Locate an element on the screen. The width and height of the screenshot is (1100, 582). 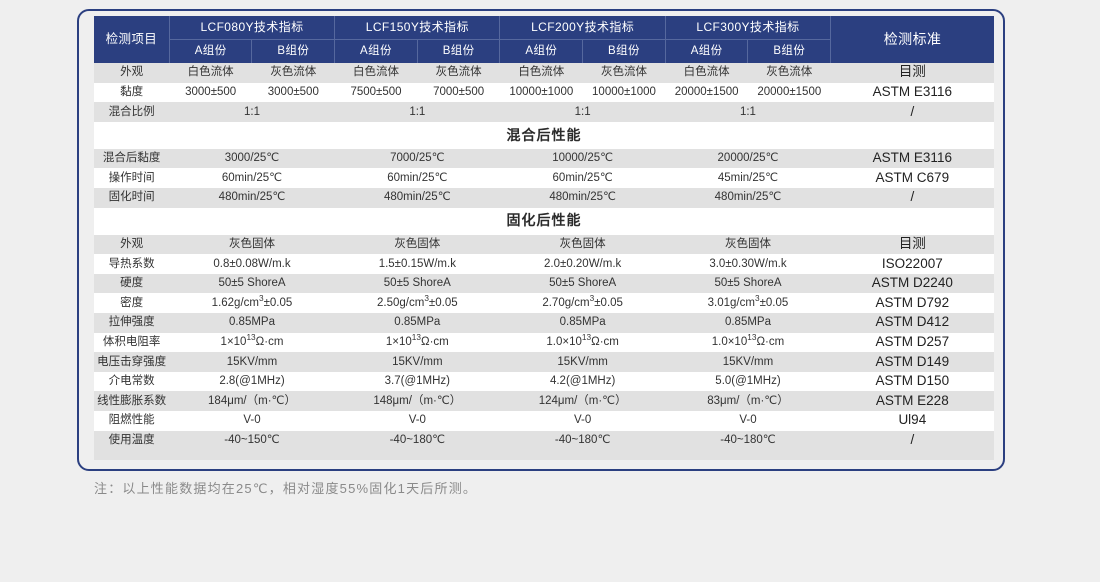
table-row: 外观 灰色固体 灰色固体 灰色固体 灰色固体 目测 is located at coordinates (544, 244).